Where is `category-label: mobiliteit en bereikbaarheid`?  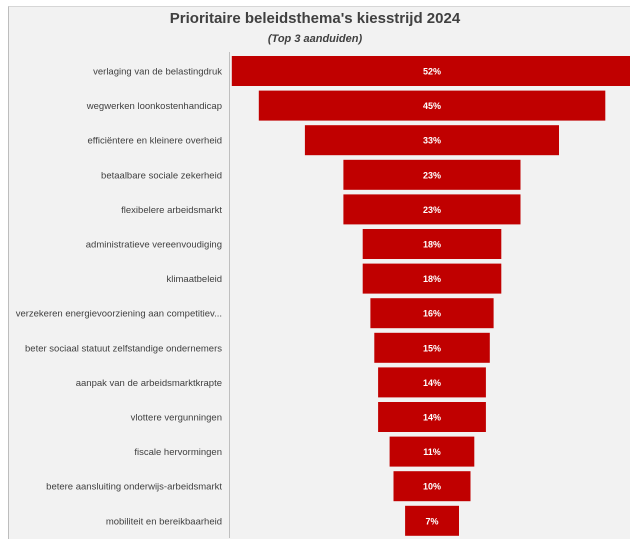
category-label: mobiliteit en bereikbaarheid is located at coordinates (164, 521).